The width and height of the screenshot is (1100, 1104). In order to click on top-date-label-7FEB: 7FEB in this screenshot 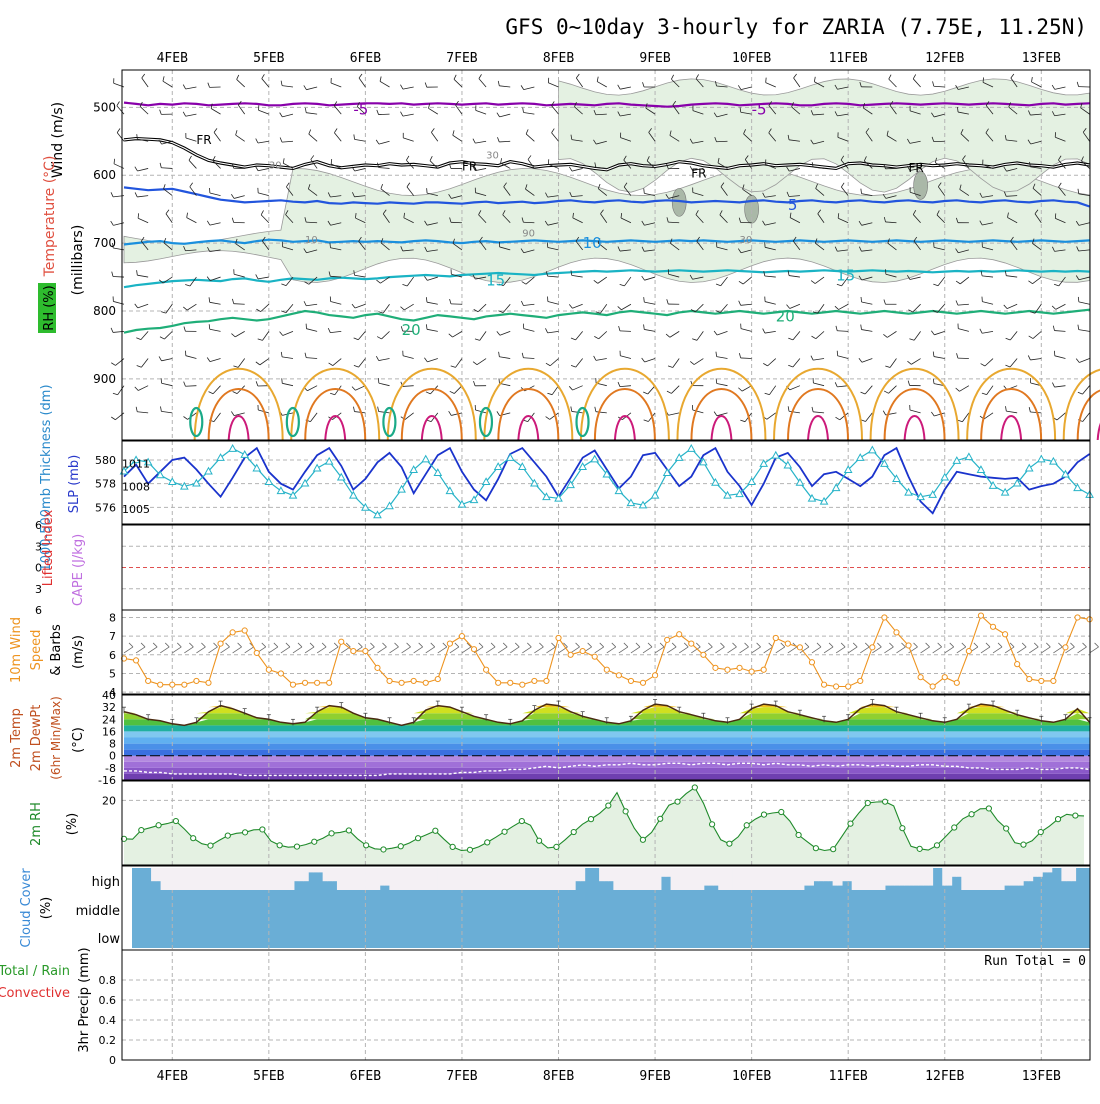, I will do `click(461, 58)`.